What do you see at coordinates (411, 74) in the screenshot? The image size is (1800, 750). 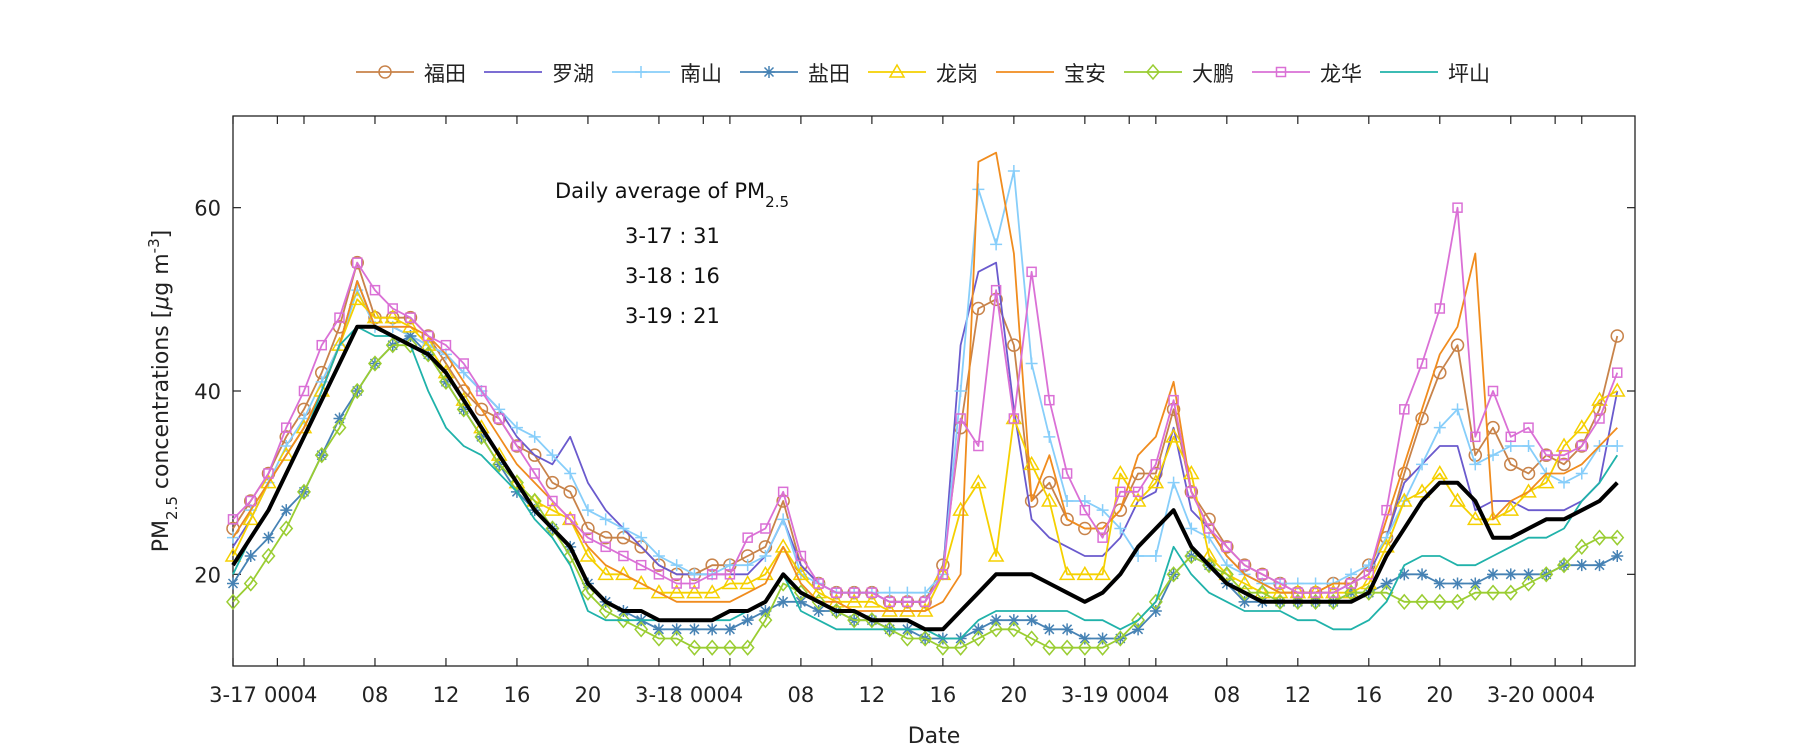 I see `legend-item: 福田` at bounding box center [411, 74].